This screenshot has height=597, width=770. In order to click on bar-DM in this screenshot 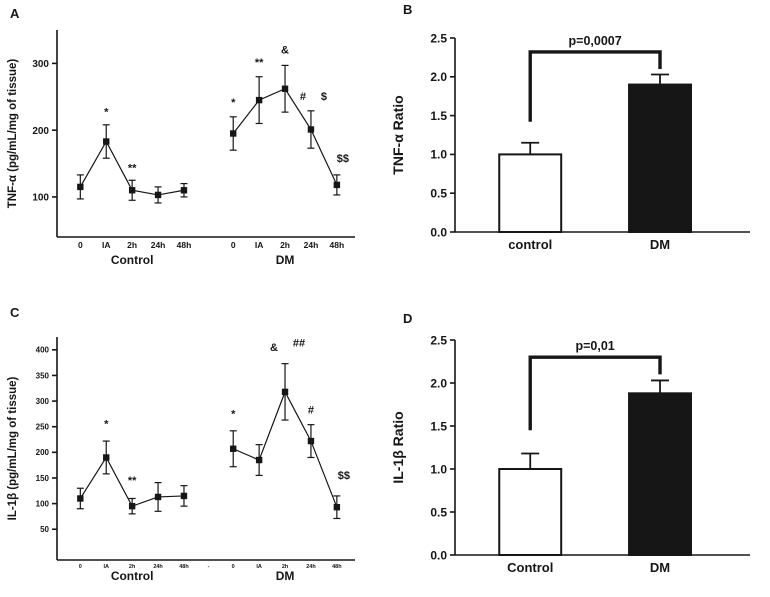, I will do `click(660, 158)`.